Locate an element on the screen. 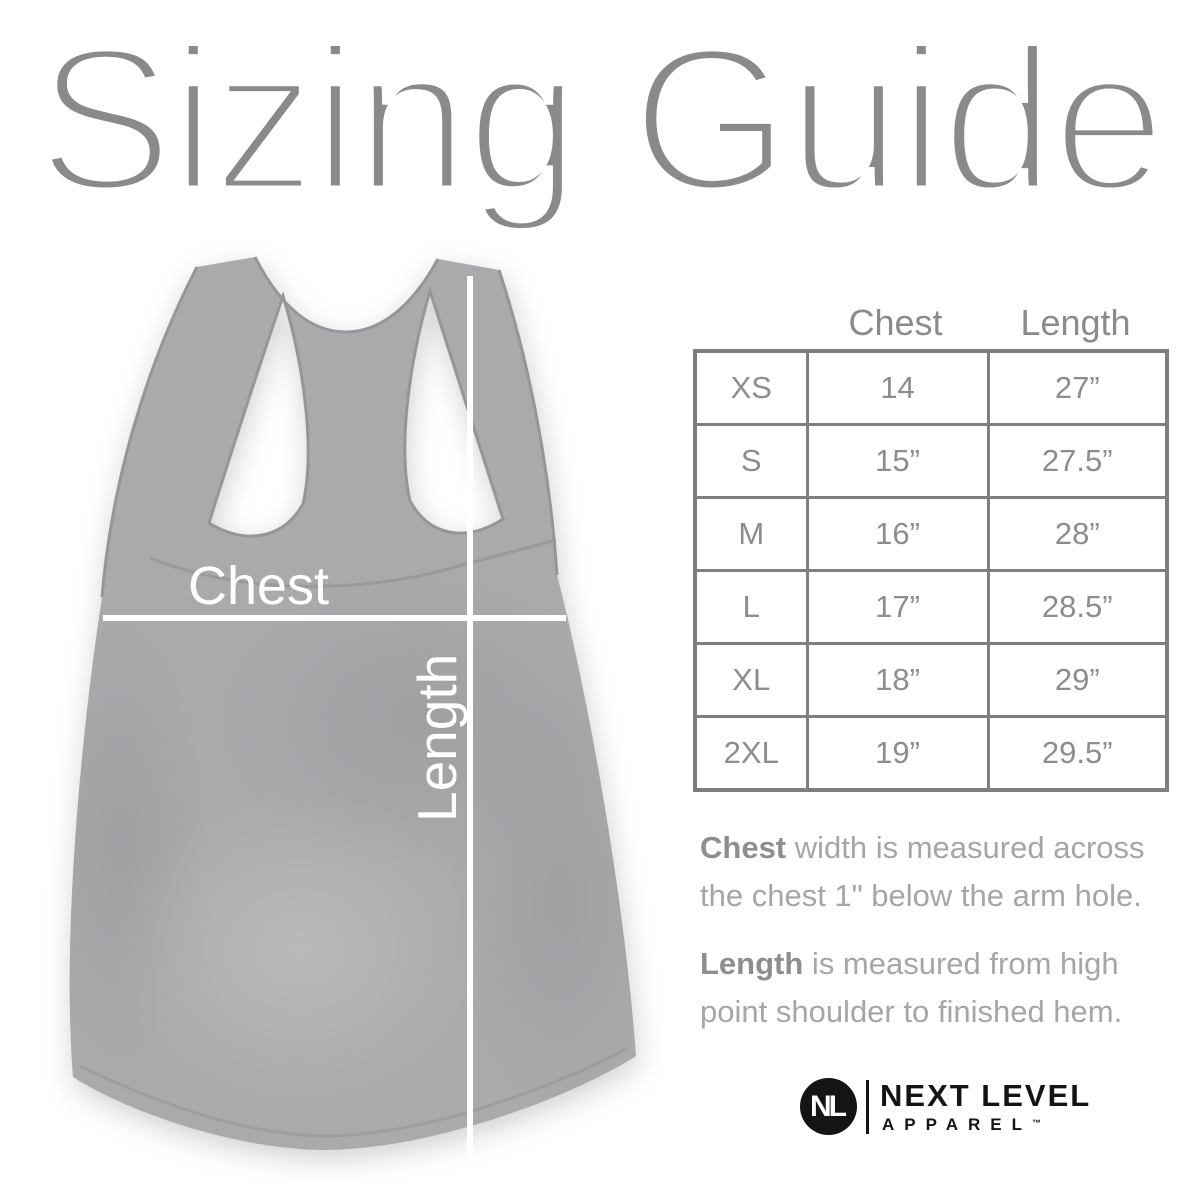  size-chart-cell-chest: 14 is located at coordinates (897, 387).